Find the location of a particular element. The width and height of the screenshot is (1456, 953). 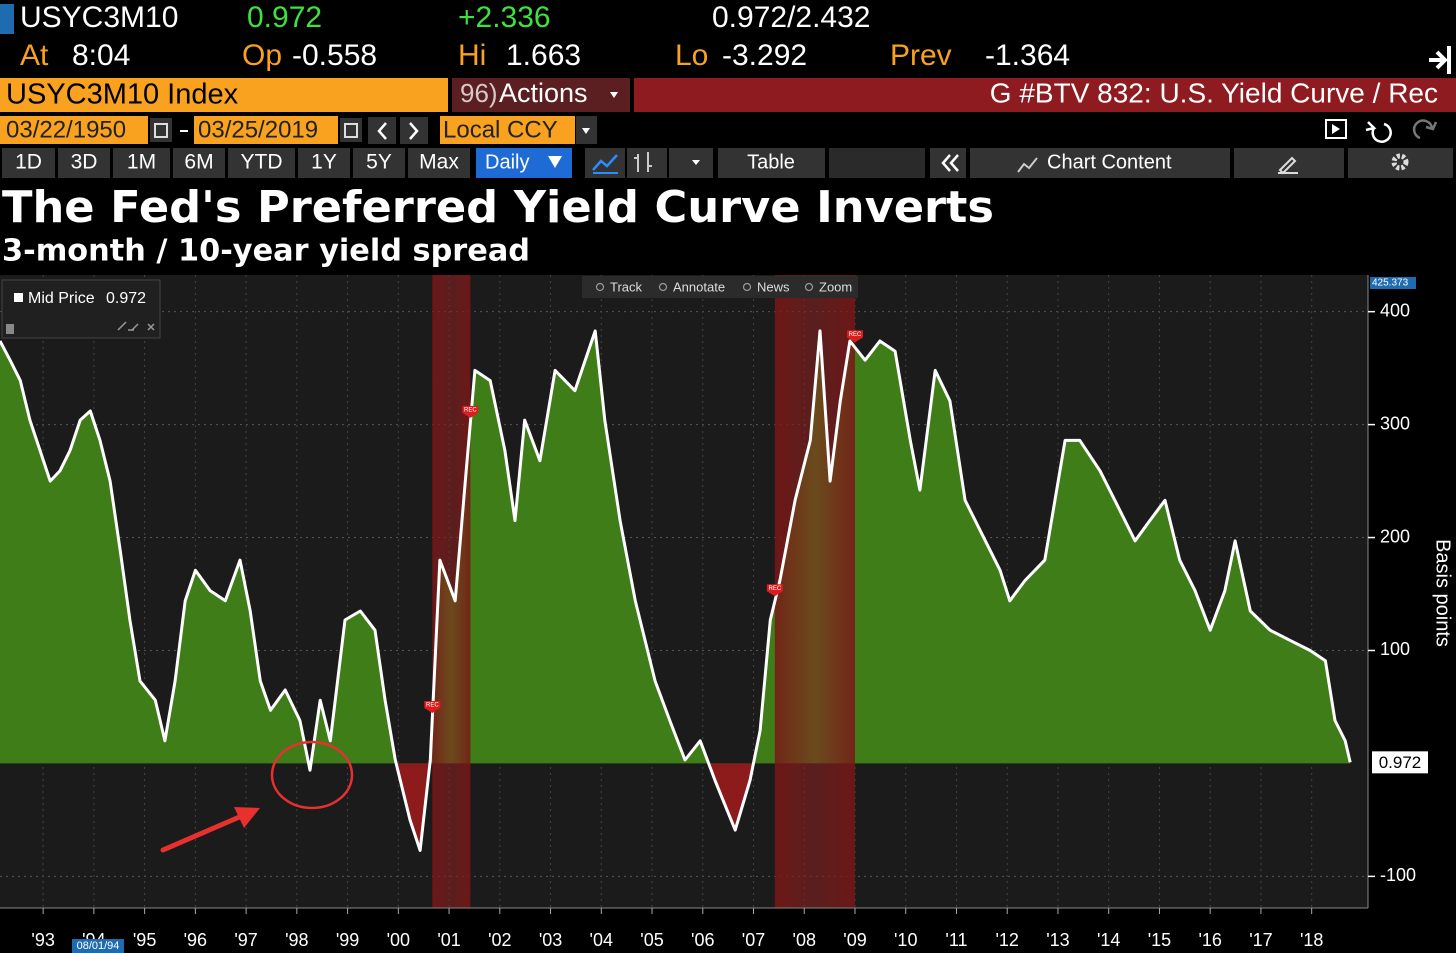

chart-type-dropdown is located at coordinates (691, 163).